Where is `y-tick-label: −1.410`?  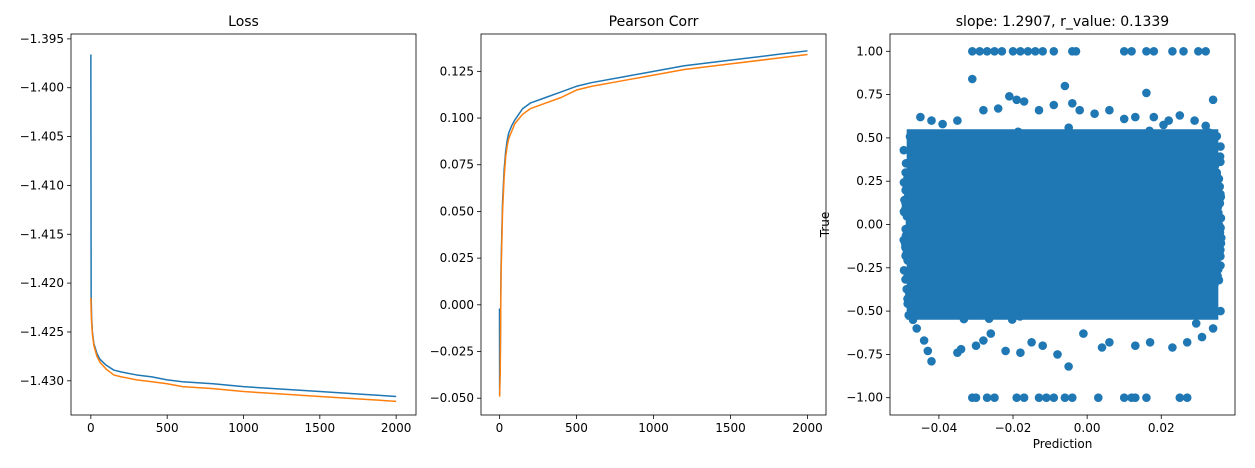 y-tick-label: −1.410 is located at coordinates (42, 185).